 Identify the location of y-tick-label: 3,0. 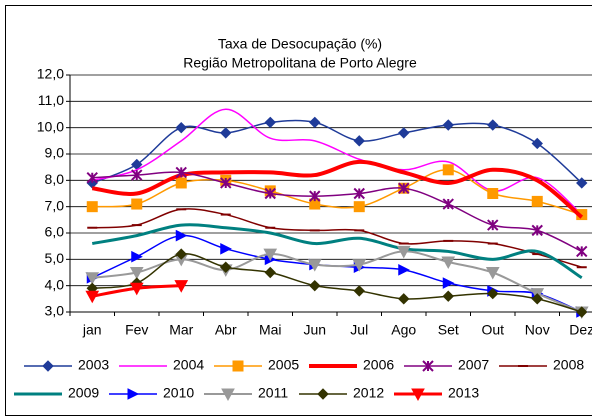
(55, 311).